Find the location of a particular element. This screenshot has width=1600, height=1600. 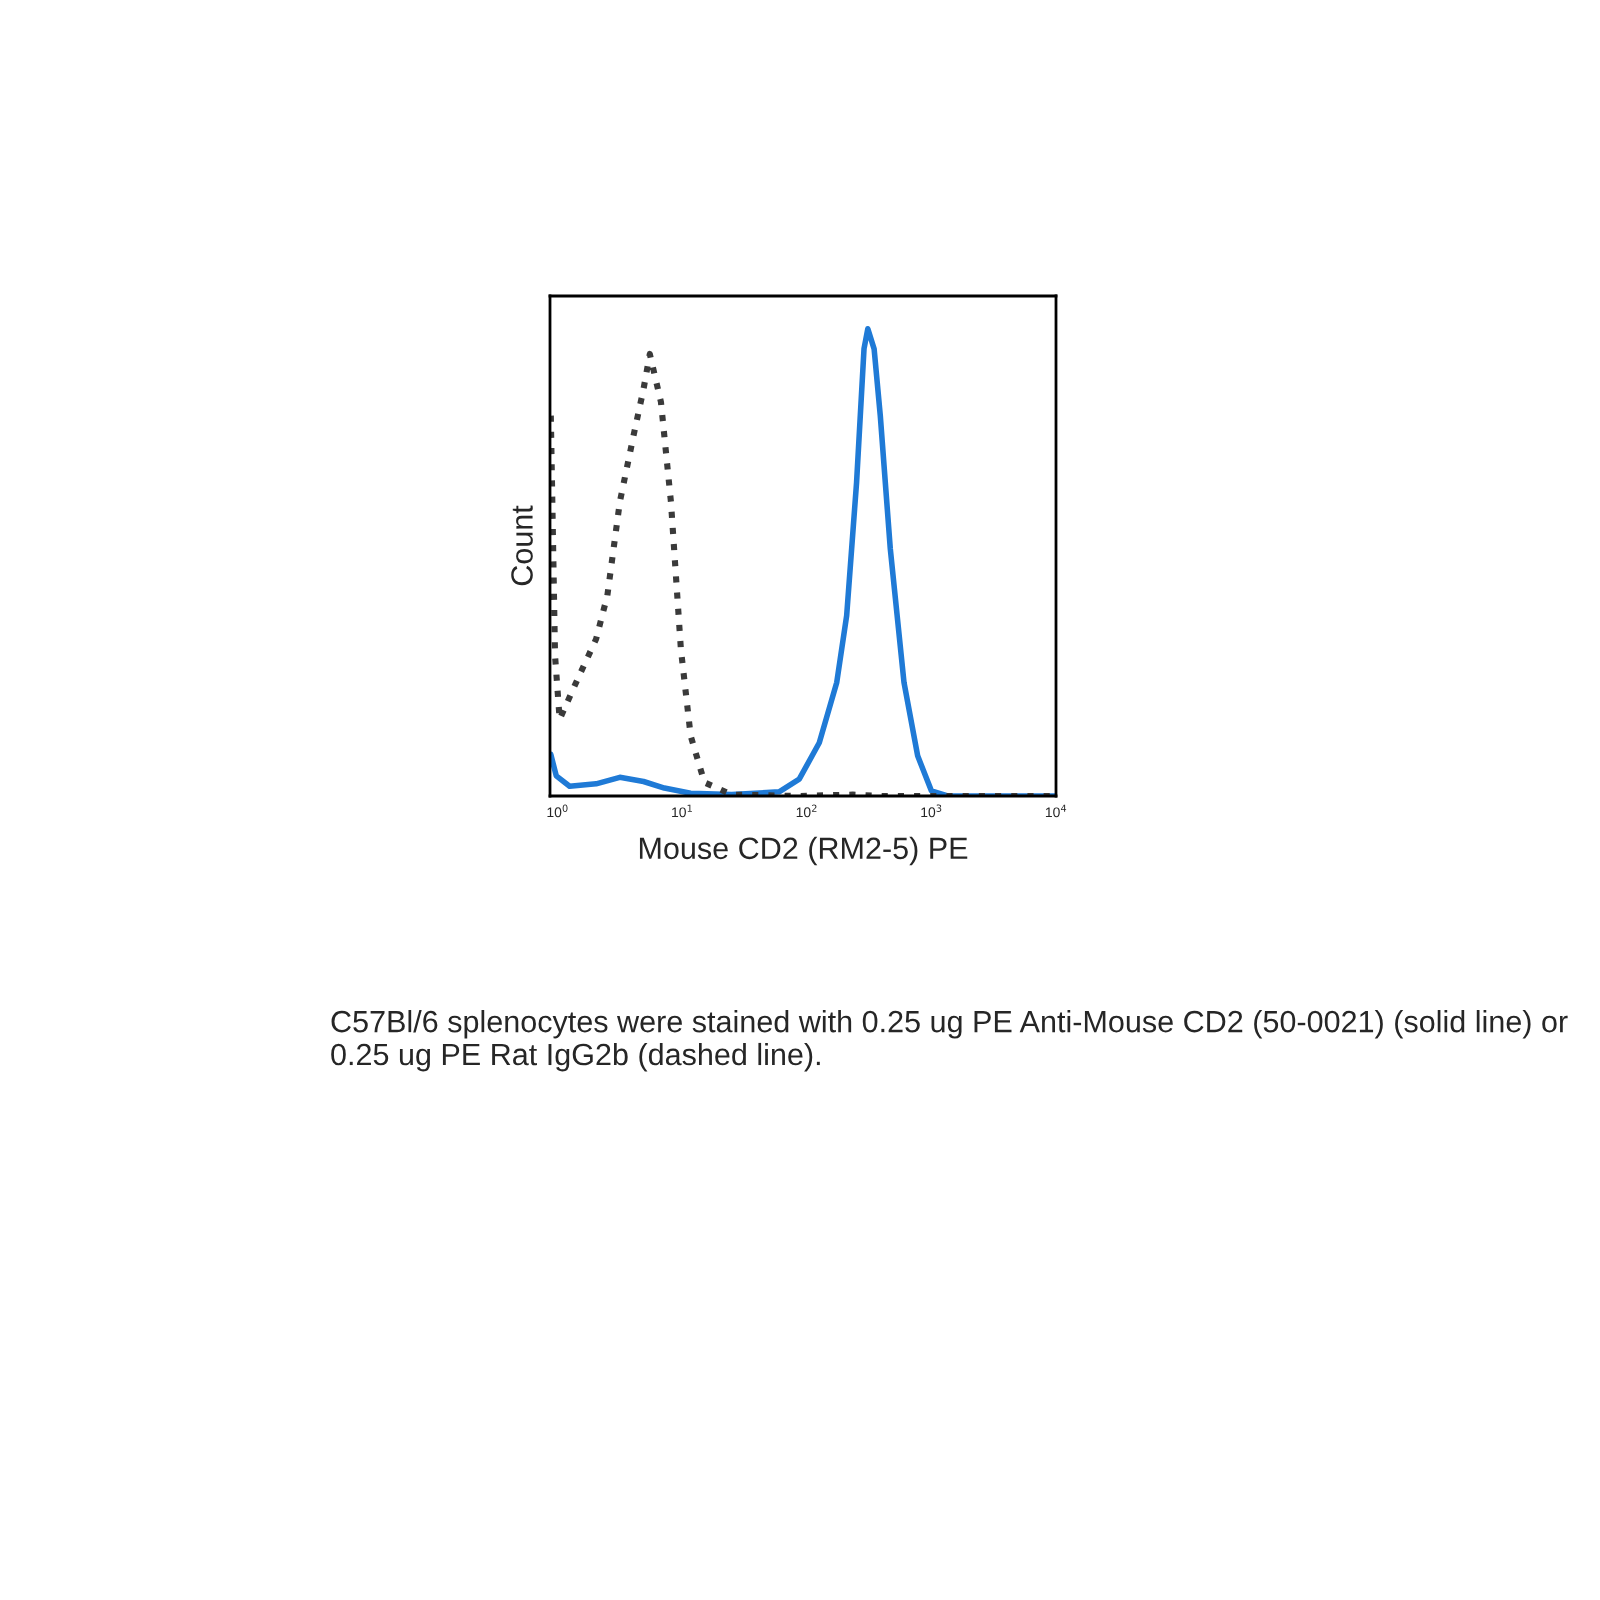

text: C57Bl/6 splenocytes were stained with 0.25 ug PE Anti-Mouse CD2 (50-0021) (solid line) or 0.25 ug PE Rat IgG2b (dashed line). is located at coordinates (949, 1041).